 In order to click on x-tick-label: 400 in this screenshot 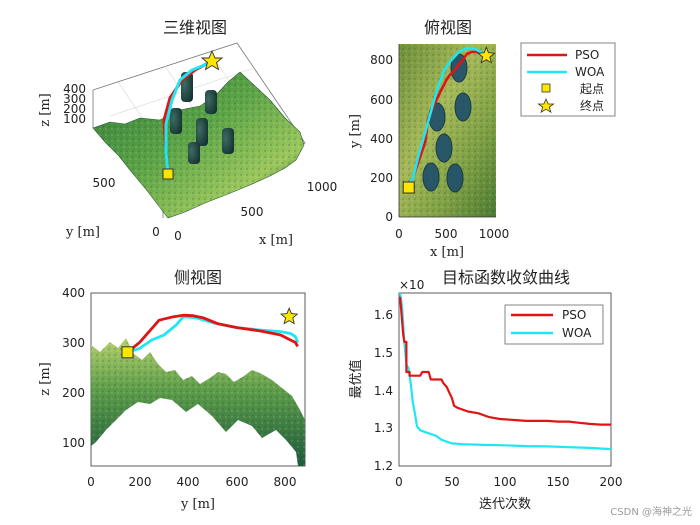, I will do `click(188, 482)`.